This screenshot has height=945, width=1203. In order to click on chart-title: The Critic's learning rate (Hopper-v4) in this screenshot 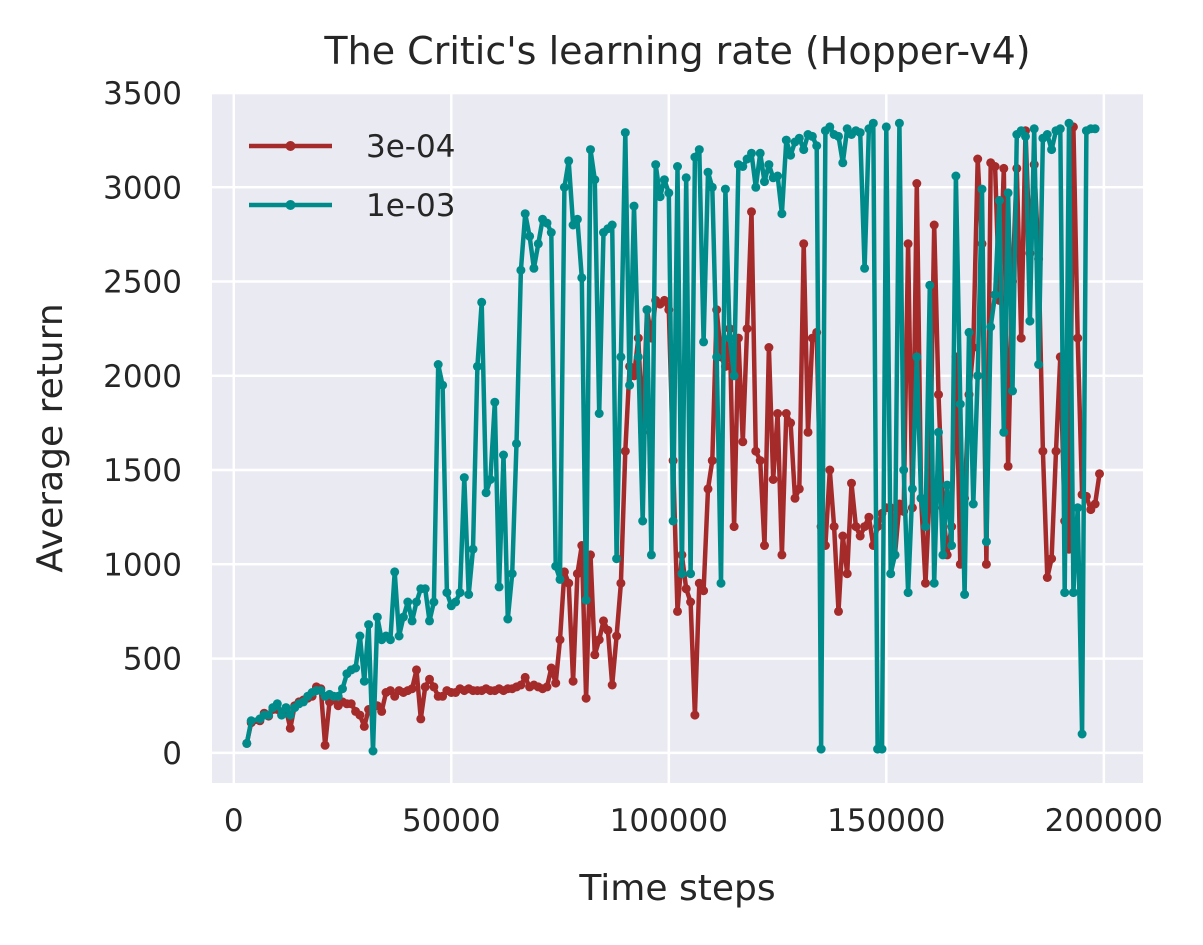, I will do `click(676, 51)`.